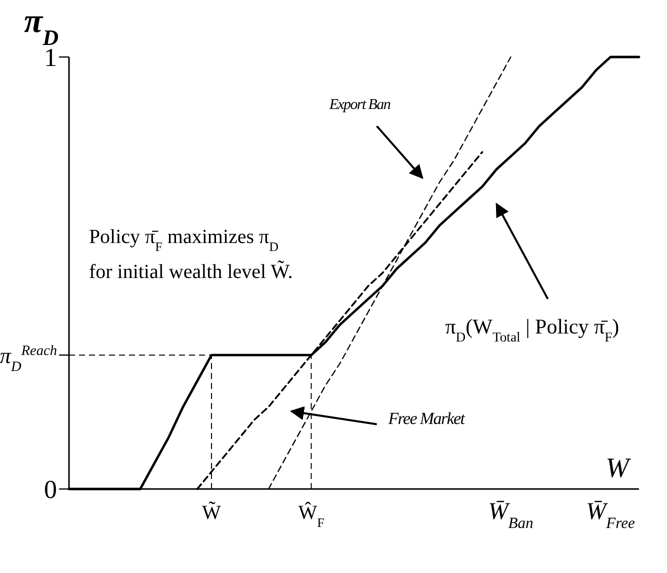 The image size is (667, 573). What do you see at coordinates (212, 512) in the screenshot?
I see `x-tick-label: W̃` at bounding box center [212, 512].